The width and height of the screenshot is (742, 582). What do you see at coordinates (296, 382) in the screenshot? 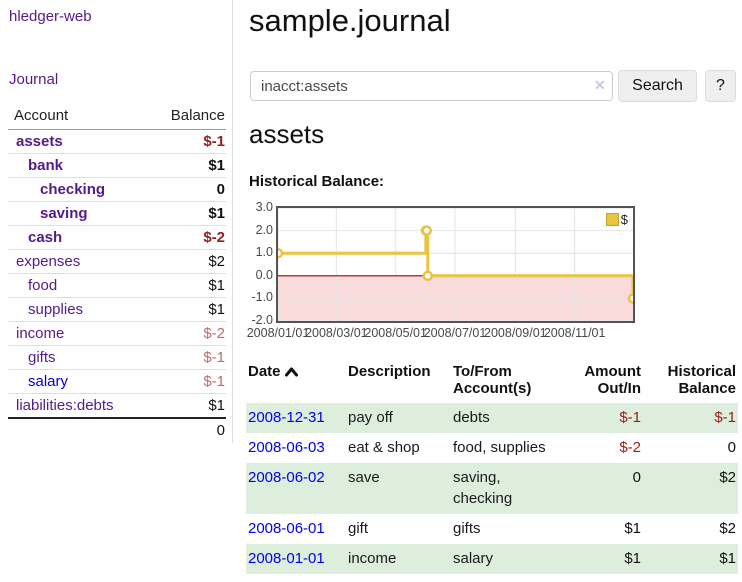
I see `date-column-header: Date` at bounding box center [296, 382].